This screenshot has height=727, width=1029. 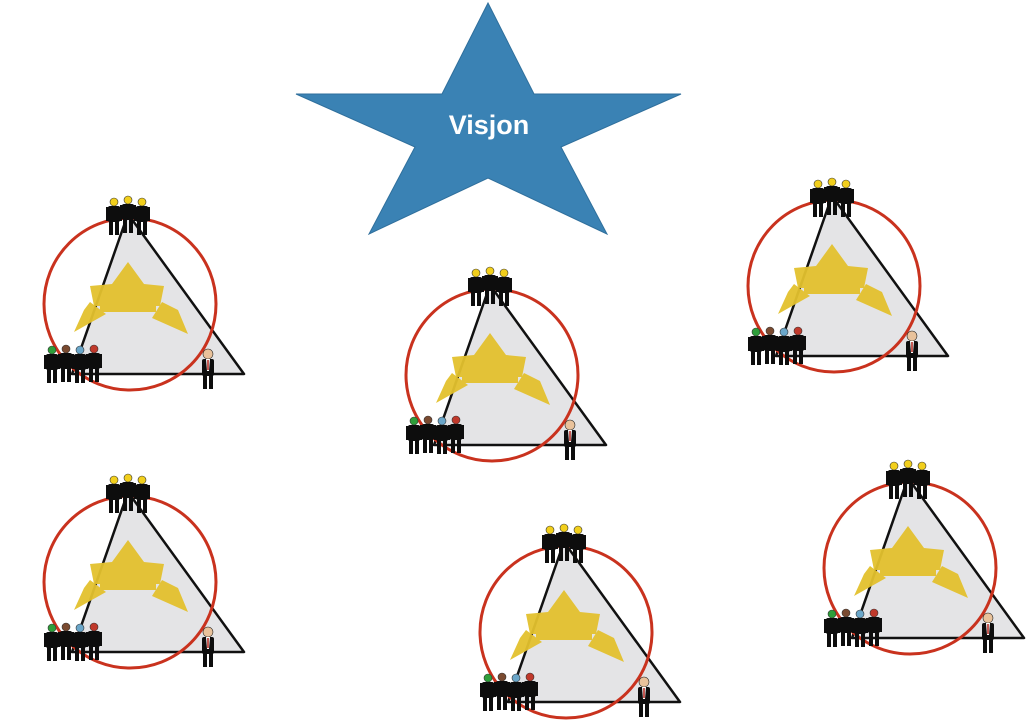 I want to click on vision-star-icon, so click(x=488, y=118).